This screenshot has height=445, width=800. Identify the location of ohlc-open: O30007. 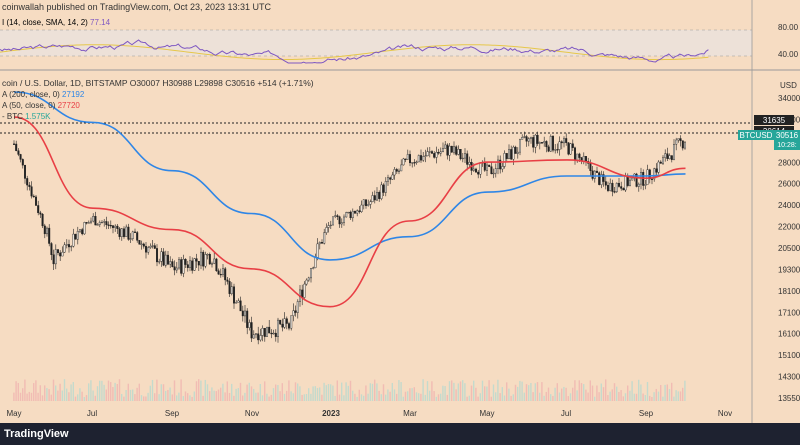
(144, 83).